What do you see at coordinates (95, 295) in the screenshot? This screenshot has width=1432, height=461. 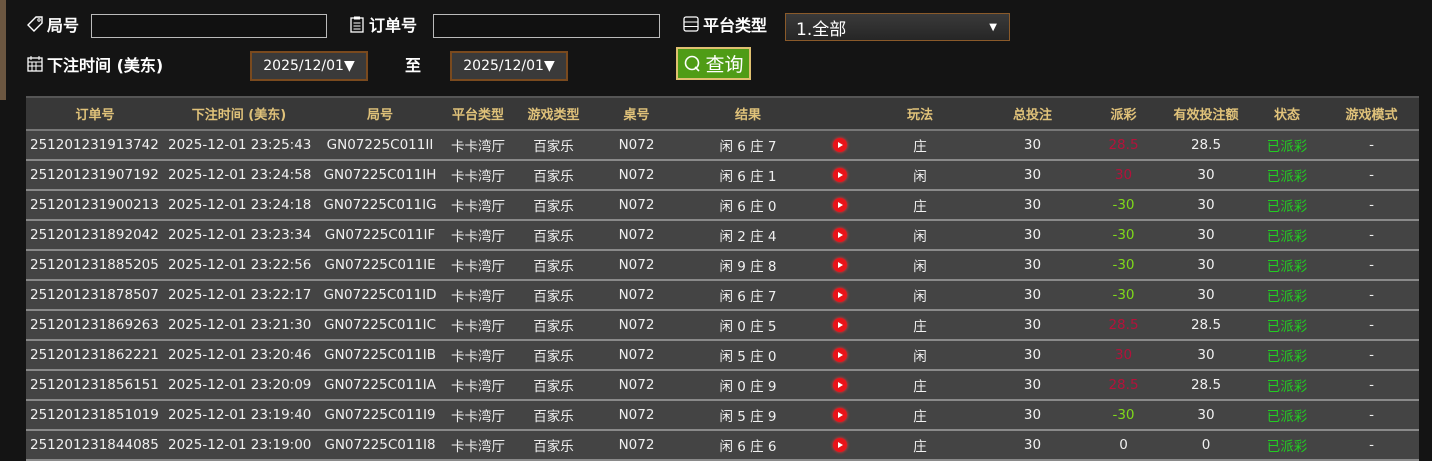 I see `cell-order-no: 251201231878507` at bounding box center [95, 295].